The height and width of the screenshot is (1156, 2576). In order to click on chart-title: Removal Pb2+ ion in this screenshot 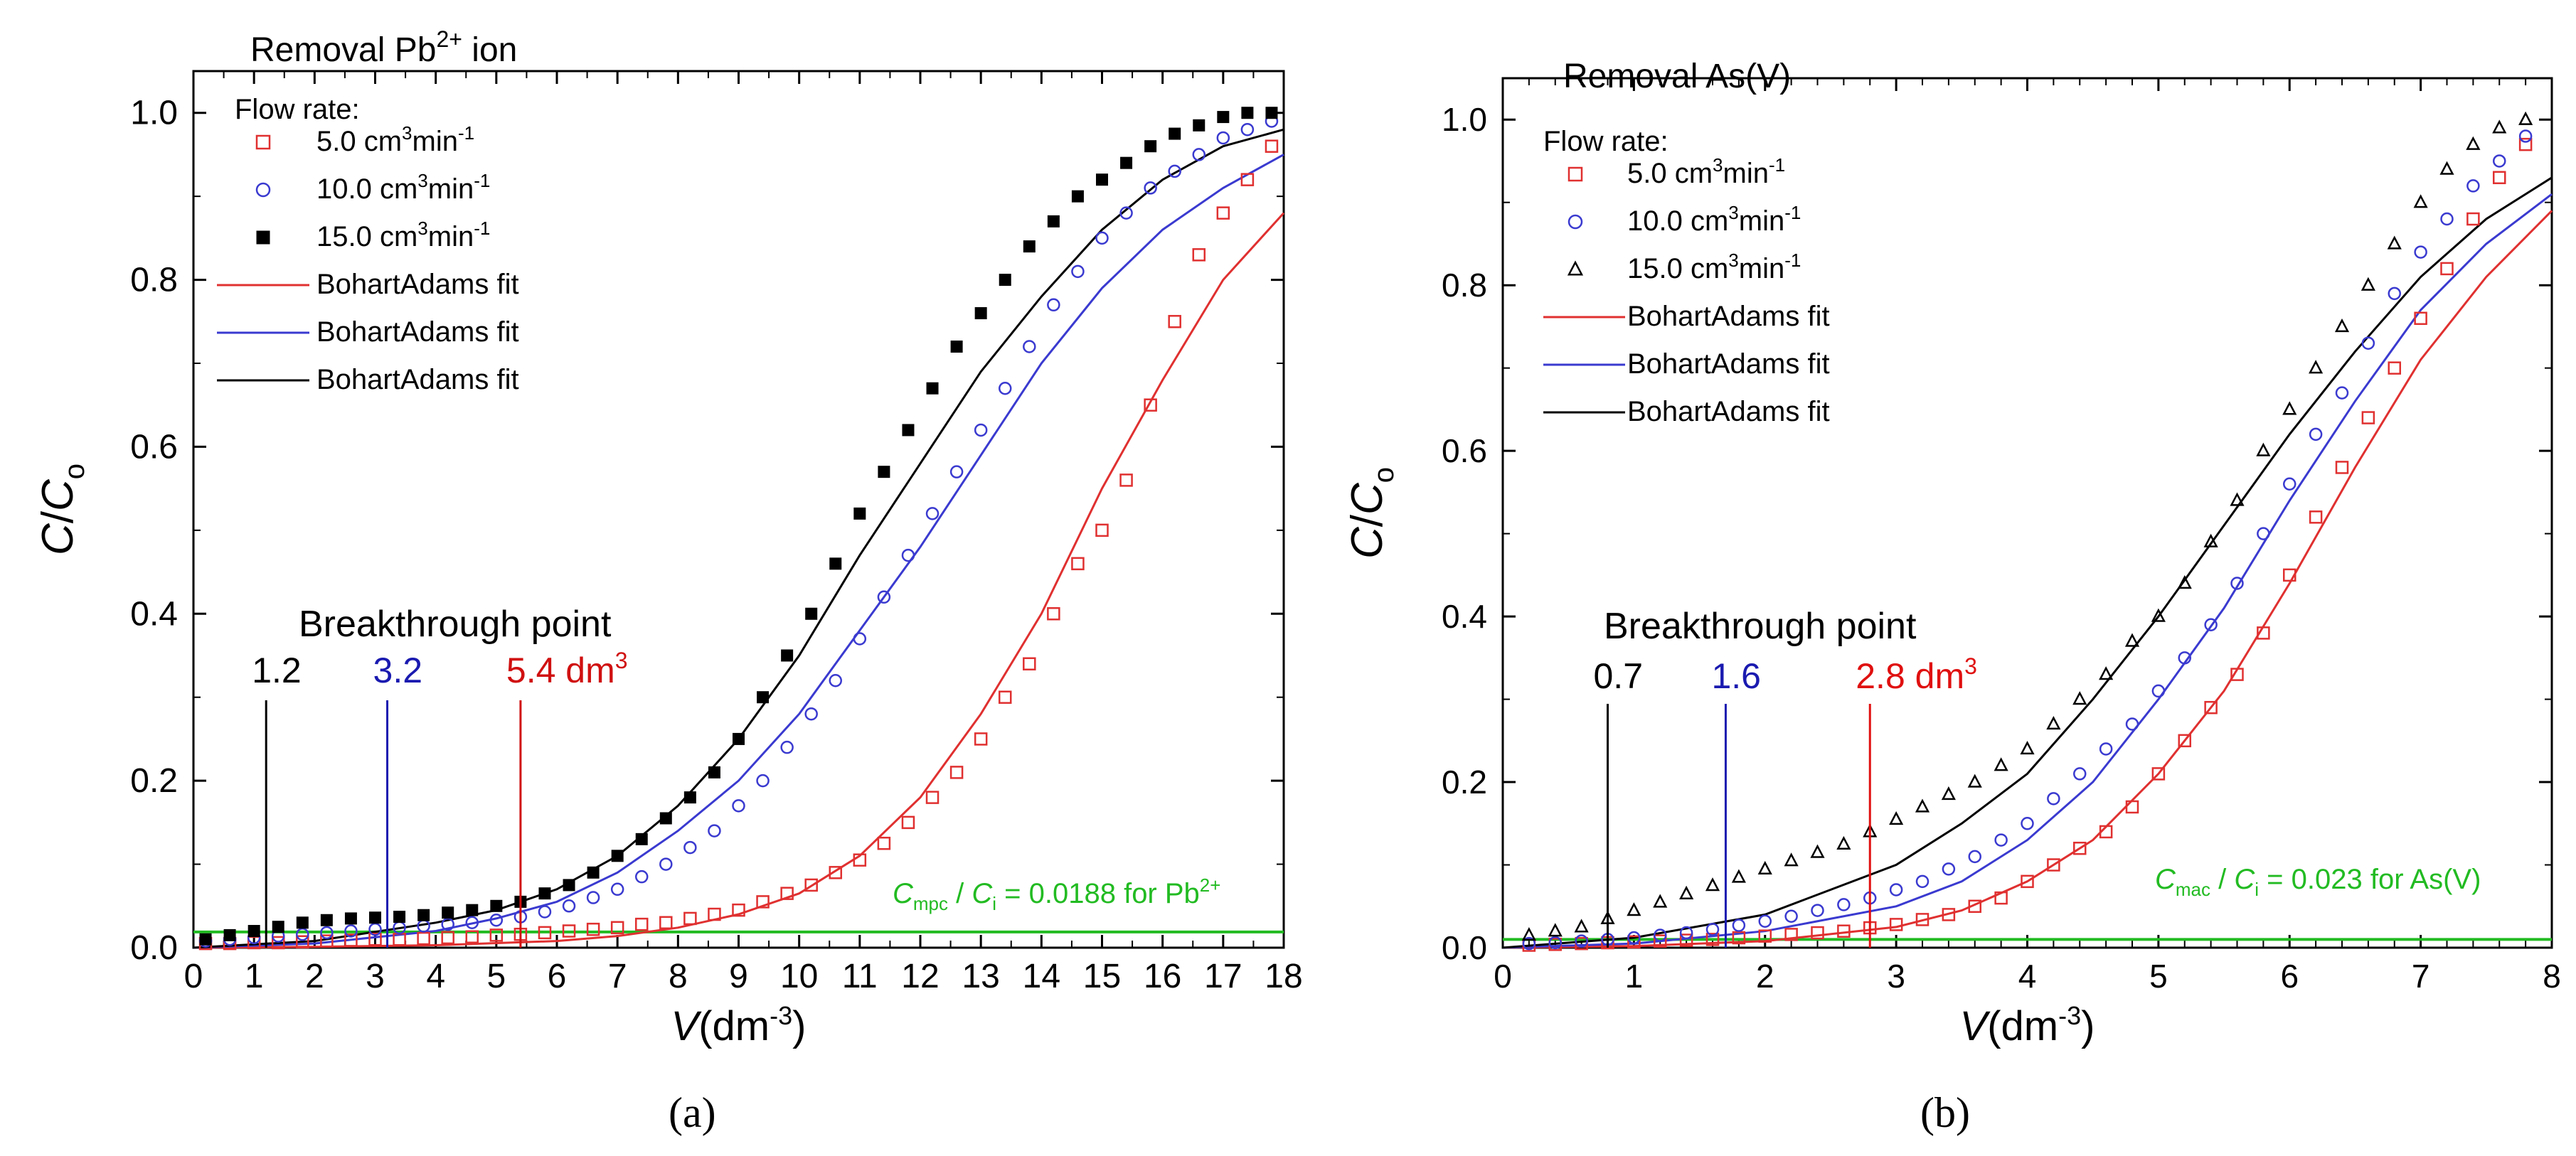, I will do `click(383, 47)`.